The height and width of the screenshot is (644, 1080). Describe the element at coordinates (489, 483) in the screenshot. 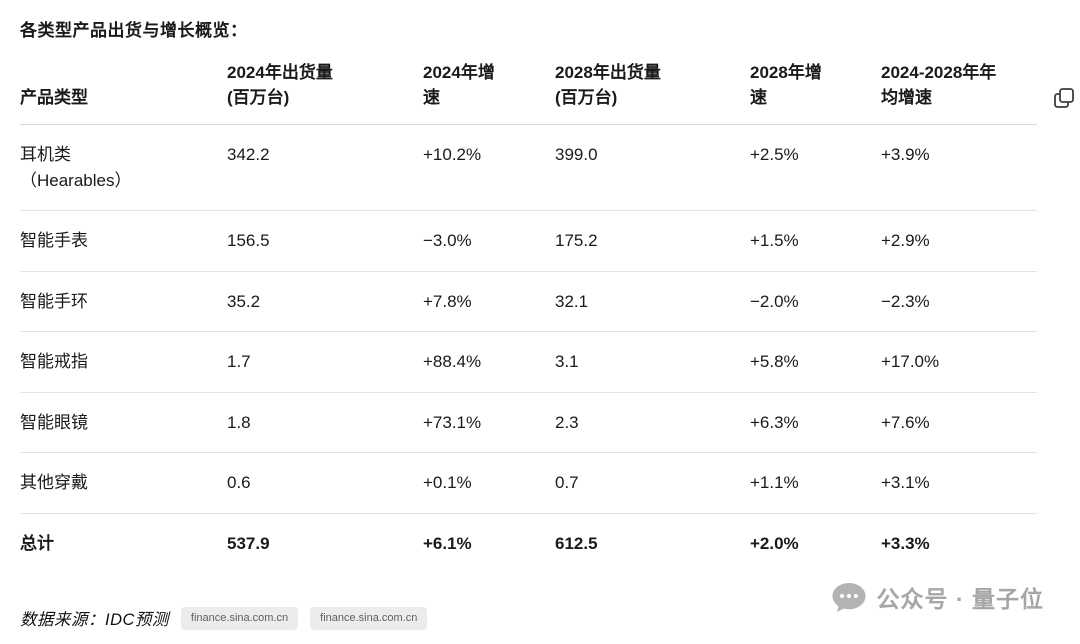

I see `cell-2024-growth: +0.1%` at that location.